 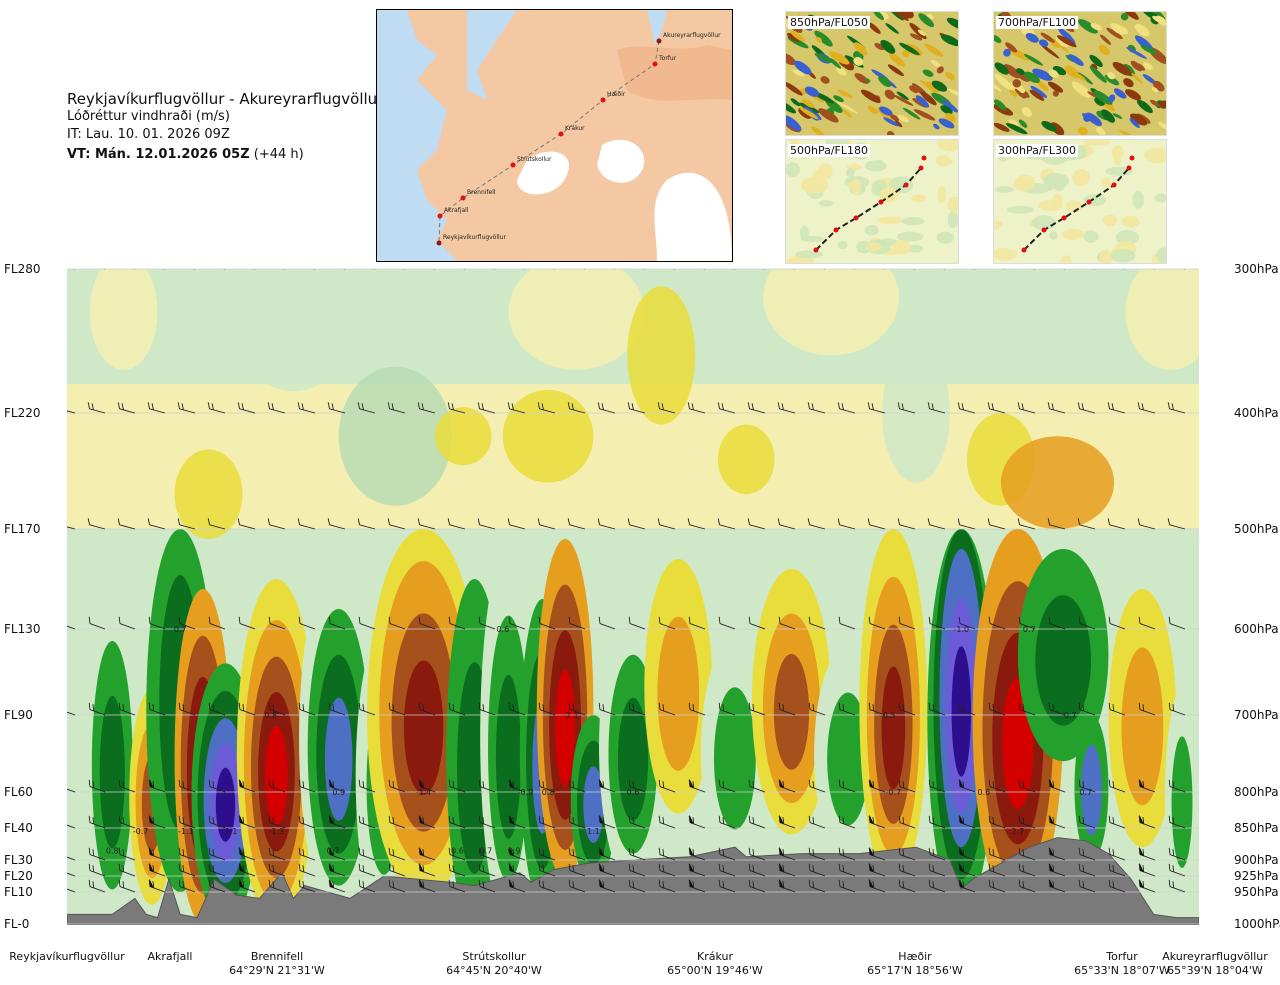 What do you see at coordinates (1080, 201) in the screenshot?
I see `thumb-300: 300hPa/FL300` at bounding box center [1080, 201].